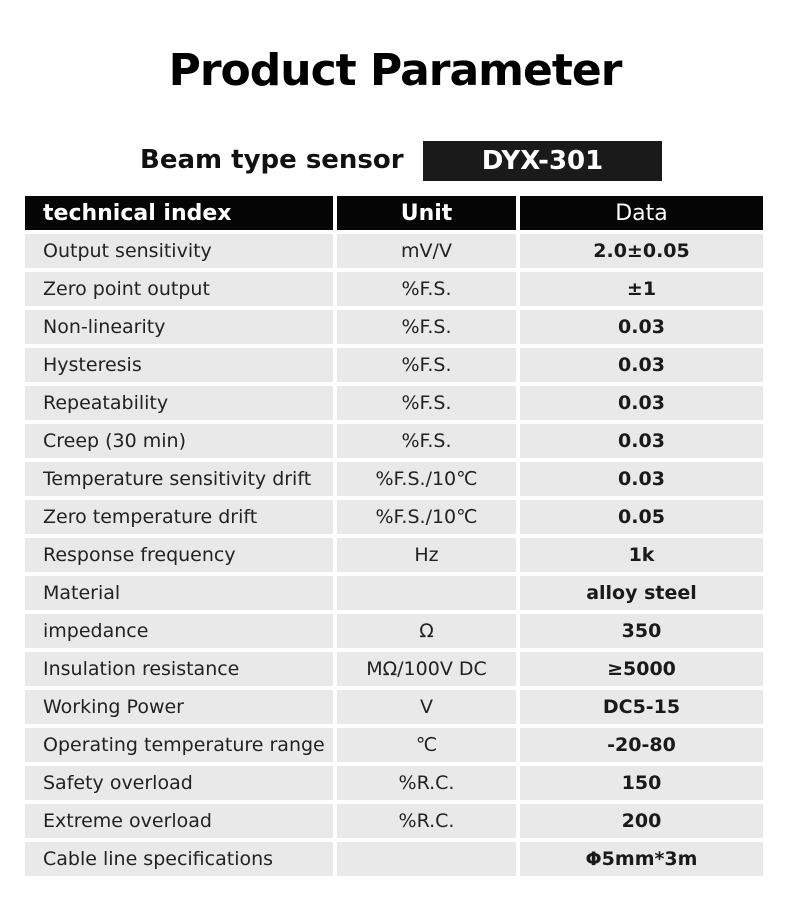  I want to click on table-cell: Cable line specifications, so click(179, 859).